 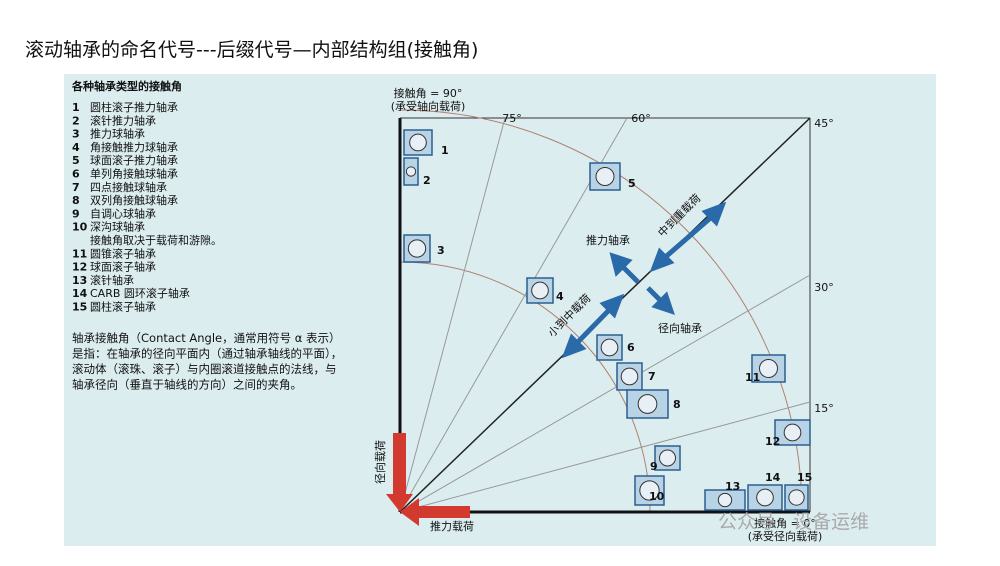 I want to click on bearing-number: 5, so click(x=632, y=183).